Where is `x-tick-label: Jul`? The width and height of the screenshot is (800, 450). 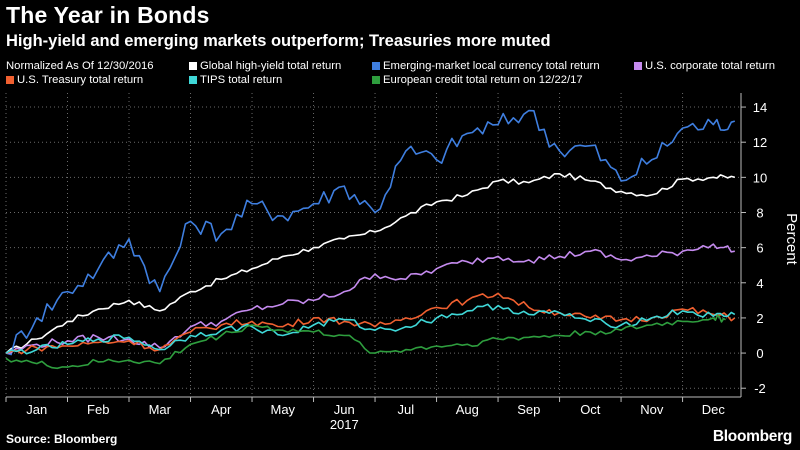
x-tick-label: Jul is located at coordinates (405, 409).